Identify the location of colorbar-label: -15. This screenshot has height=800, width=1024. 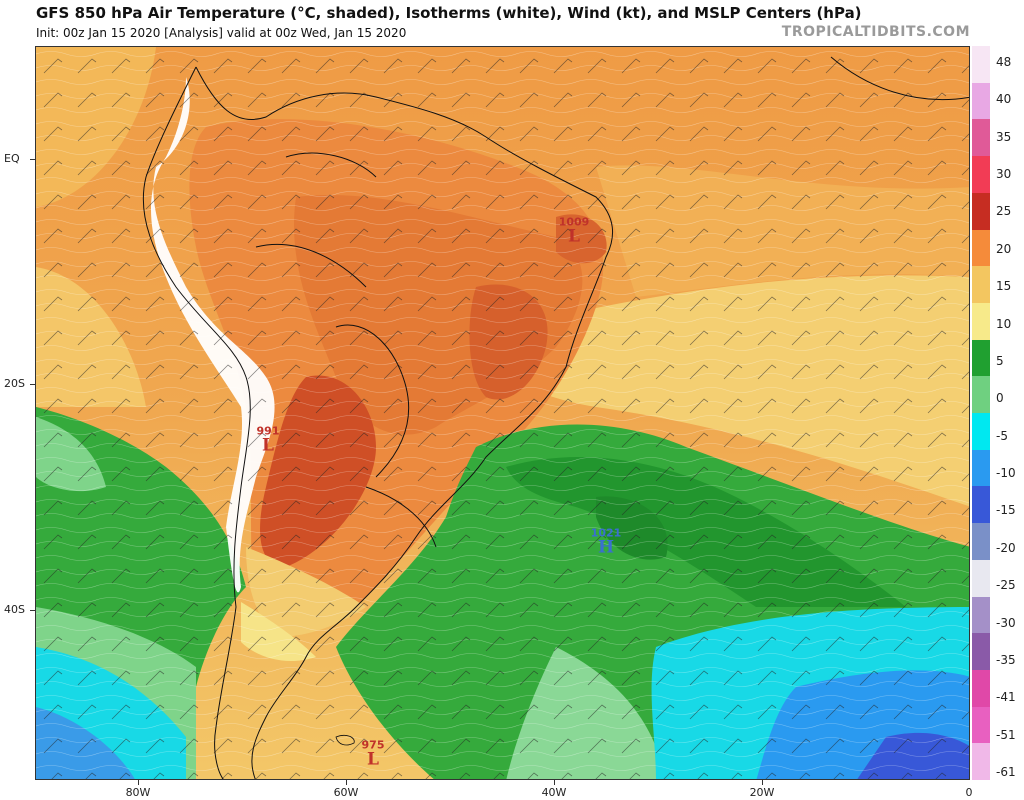
(1006, 510).